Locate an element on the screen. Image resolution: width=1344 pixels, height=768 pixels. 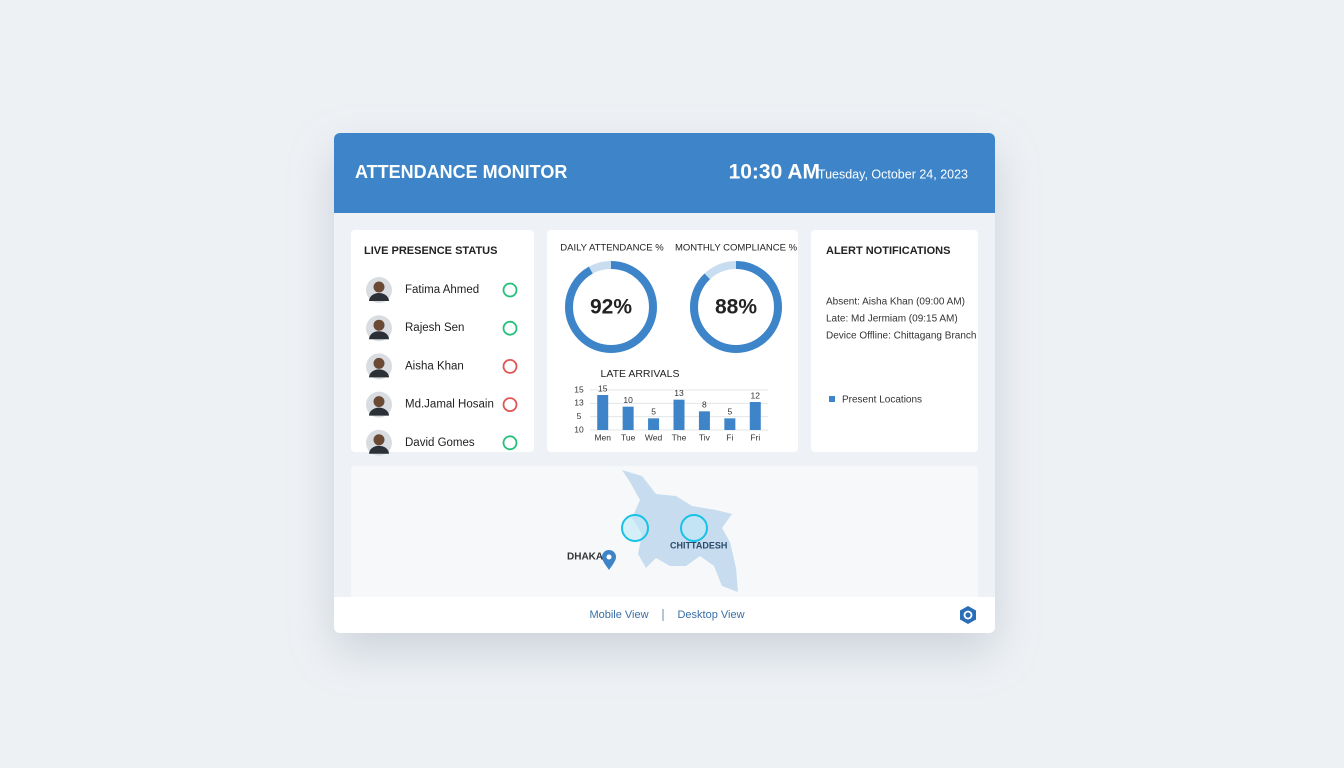
axis-label: 13 is located at coordinates (579, 403).